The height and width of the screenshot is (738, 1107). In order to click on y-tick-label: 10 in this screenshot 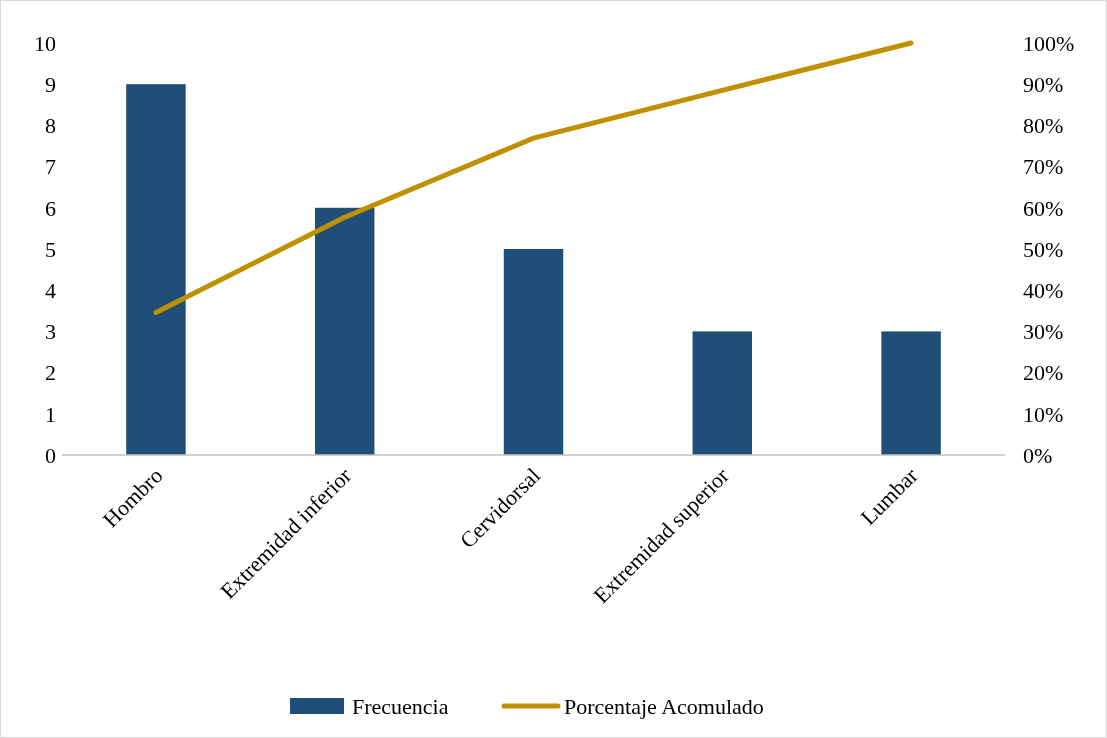, I will do `click(45, 43)`.